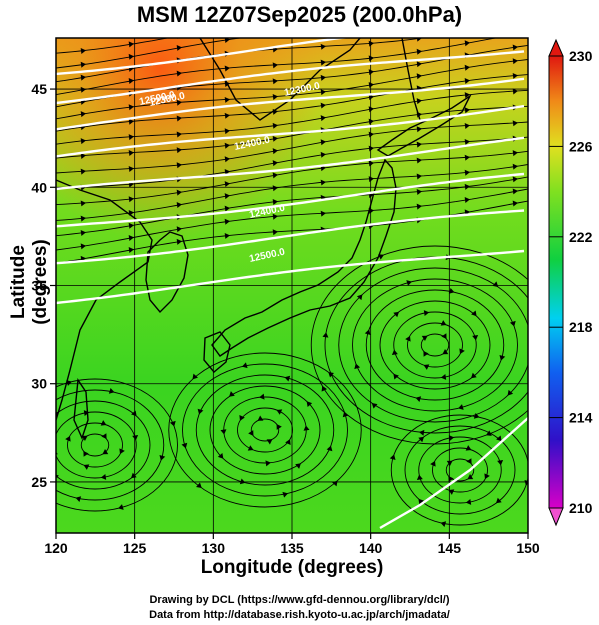 Image resolution: width=599 pixels, height=625 pixels. I want to click on coastline-mainland, so click(104, 300).